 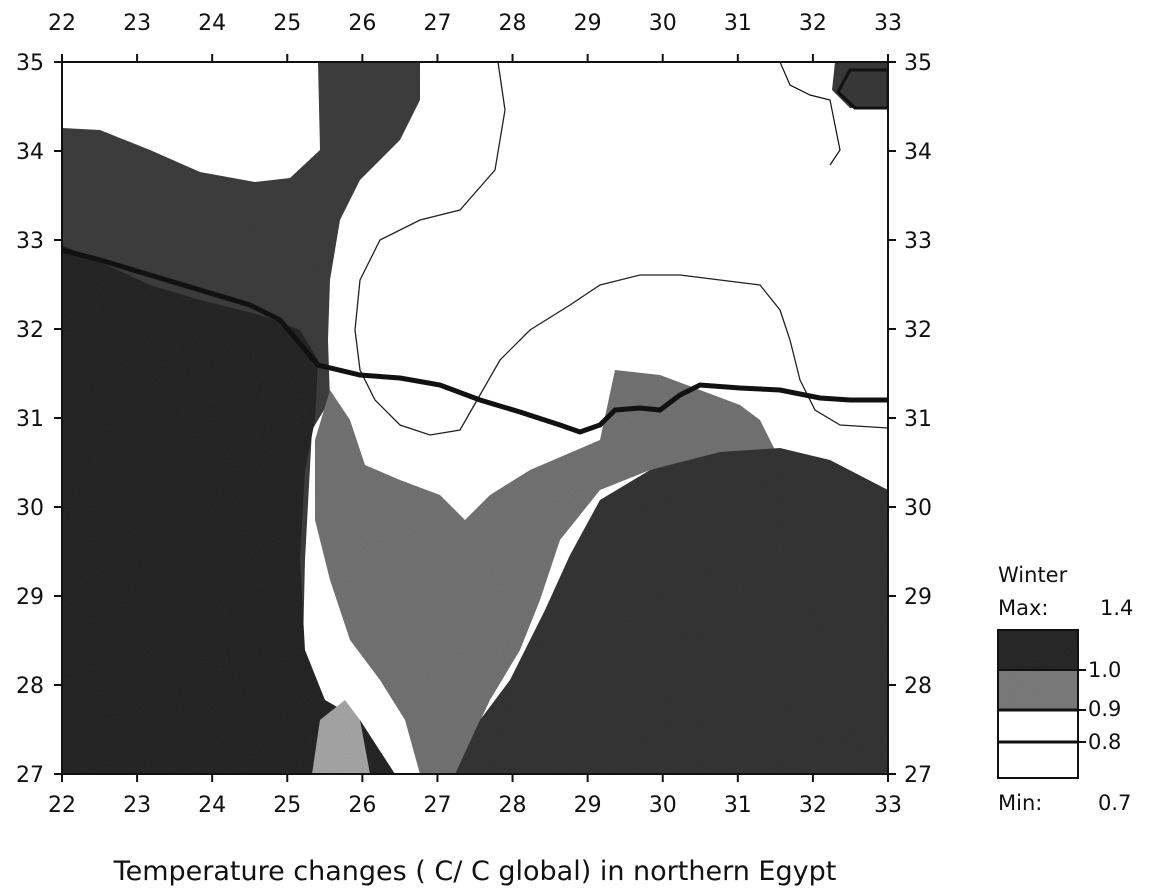 What do you see at coordinates (918, 686) in the screenshot?
I see `y-tick-label-right: 28` at bounding box center [918, 686].